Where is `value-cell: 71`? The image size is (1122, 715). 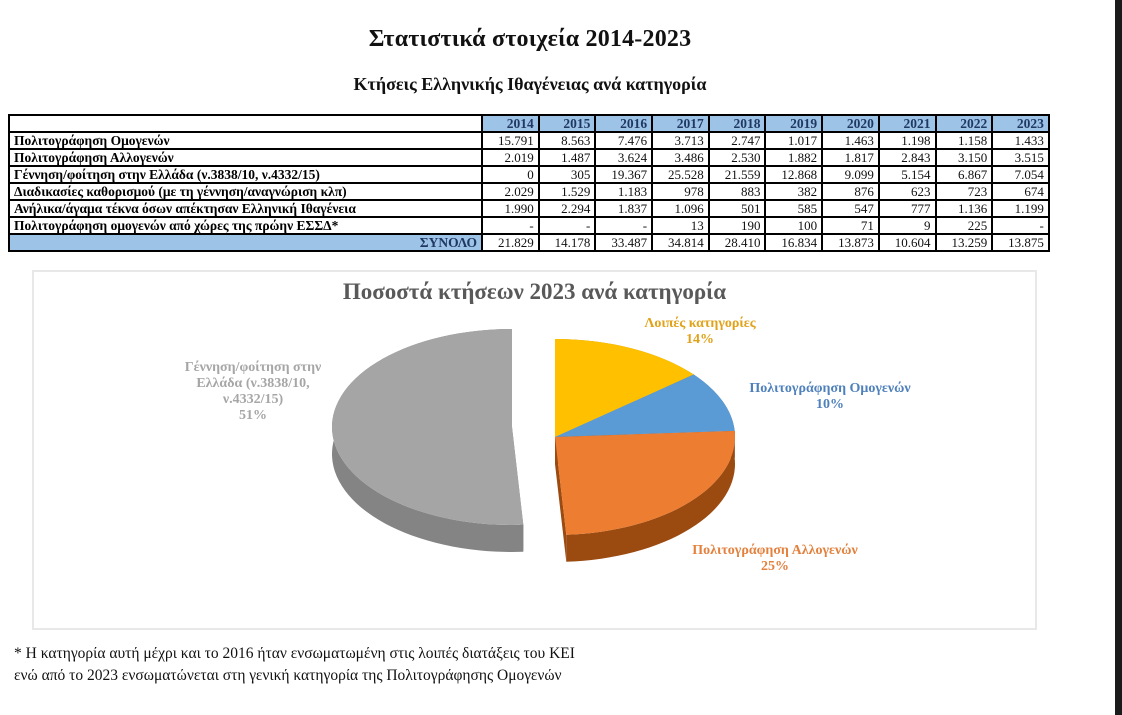 value-cell: 71 is located at coordinates (850, 225).